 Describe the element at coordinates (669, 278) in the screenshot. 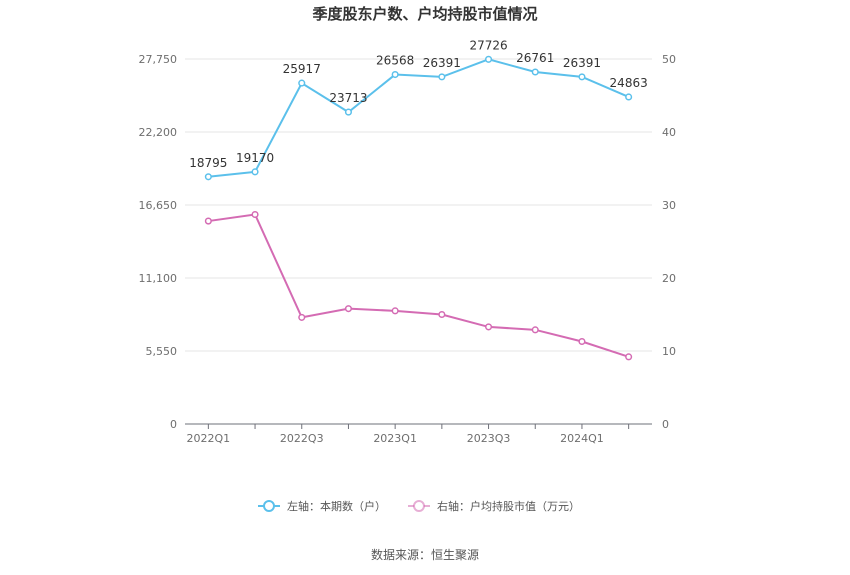

I see `right-axis-tick-label: 20` at that location.